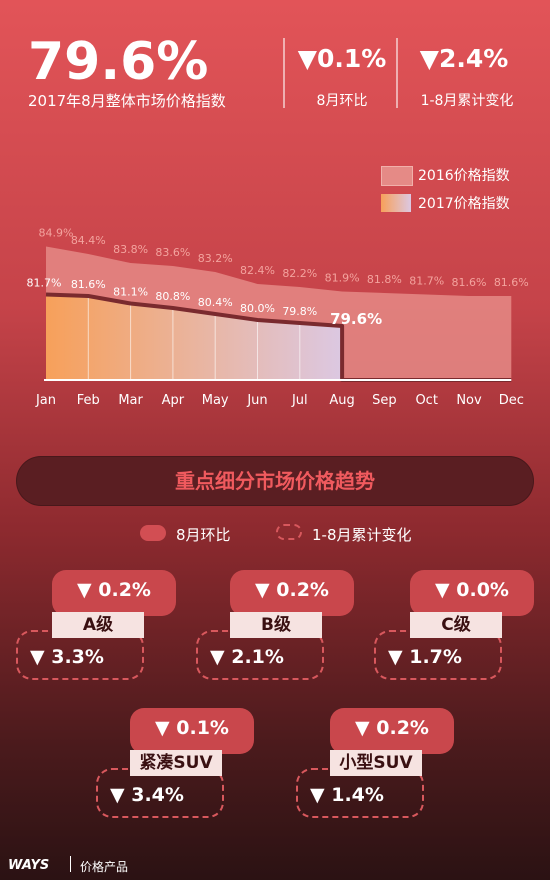  What do you see at coordinates (194, 337) in the screenshot?
I see `series-2017-area` at bounding box center [194, 337].